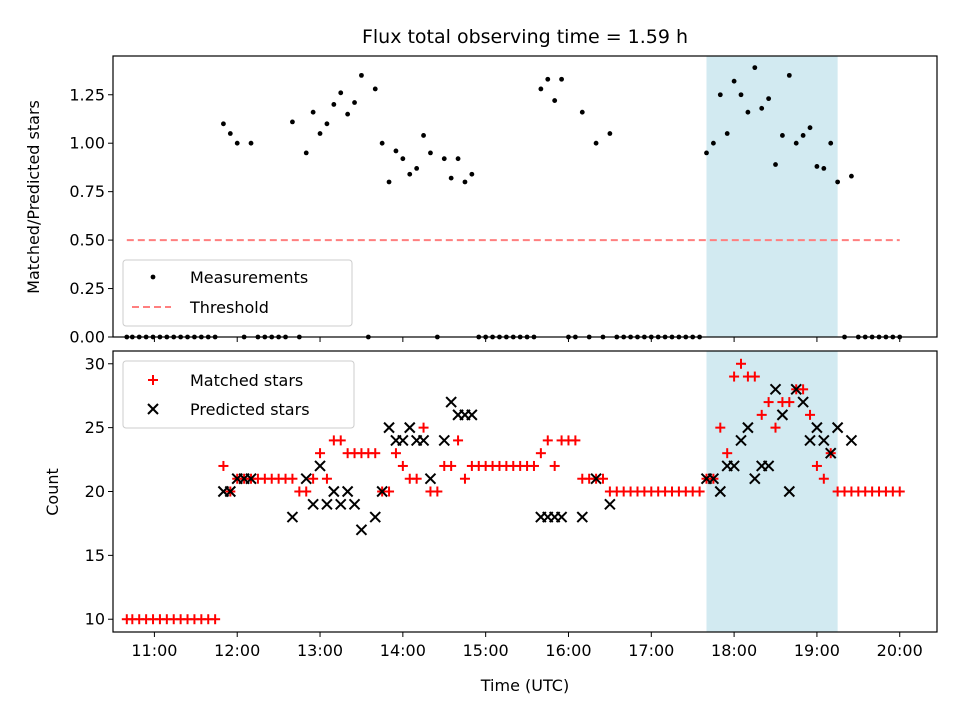 Image resolution: width=960 pixels, height=720 pixels. I want to click on legend-label: Matched stars, so click(246, 380).